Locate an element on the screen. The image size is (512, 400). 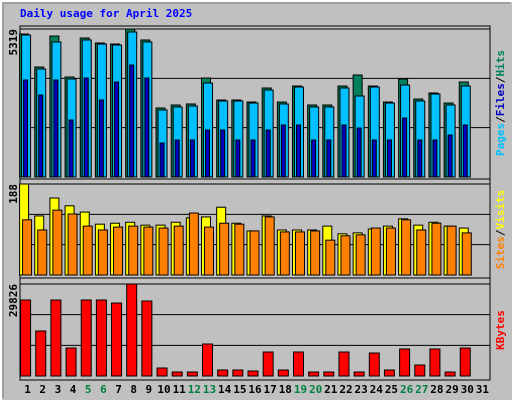
x-tick-label: 17 is located at coordinates (270, 389).